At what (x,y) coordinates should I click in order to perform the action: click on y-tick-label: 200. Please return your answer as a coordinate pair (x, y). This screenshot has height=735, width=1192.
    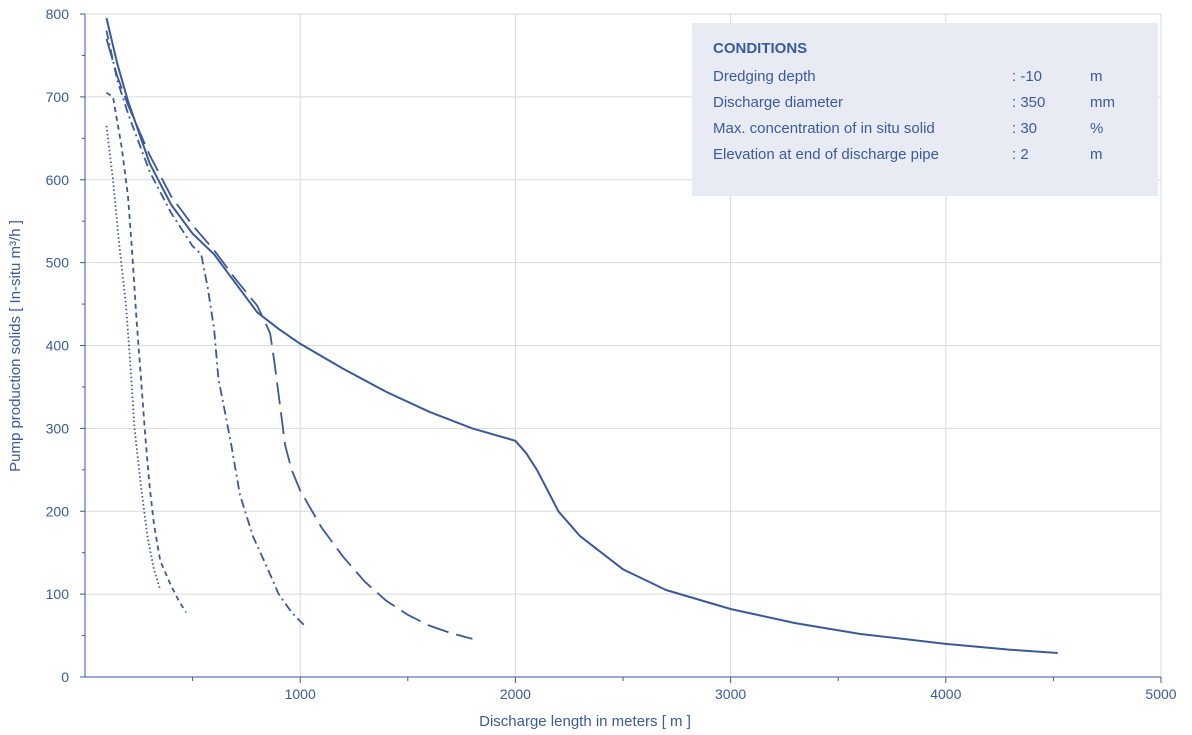
    Looking at the image, I should click on (58, 511).